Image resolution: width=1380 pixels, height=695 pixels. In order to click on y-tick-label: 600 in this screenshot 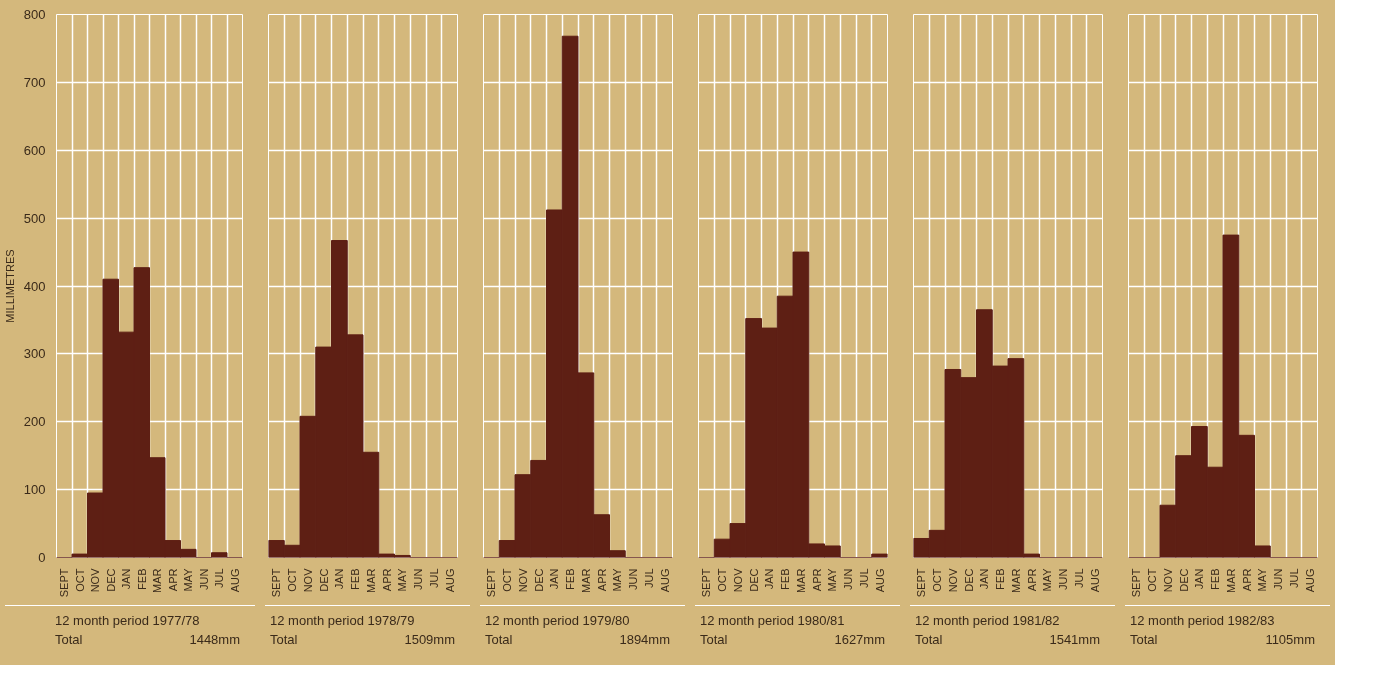, I will do `click(34, 150)`.